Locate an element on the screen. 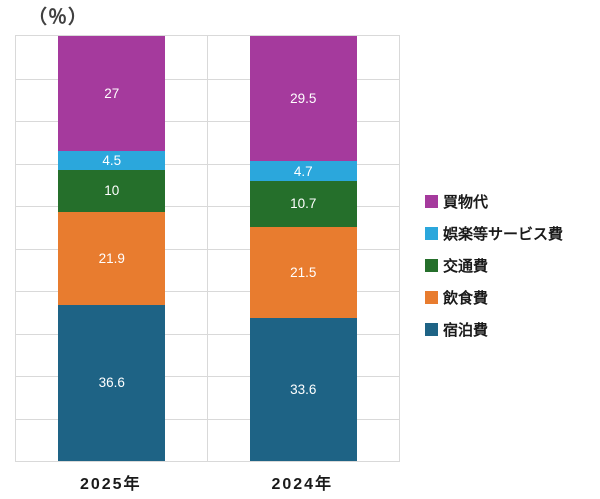  bar-segment-宿泊費: 36.6 is located at coordinates (112, 383).